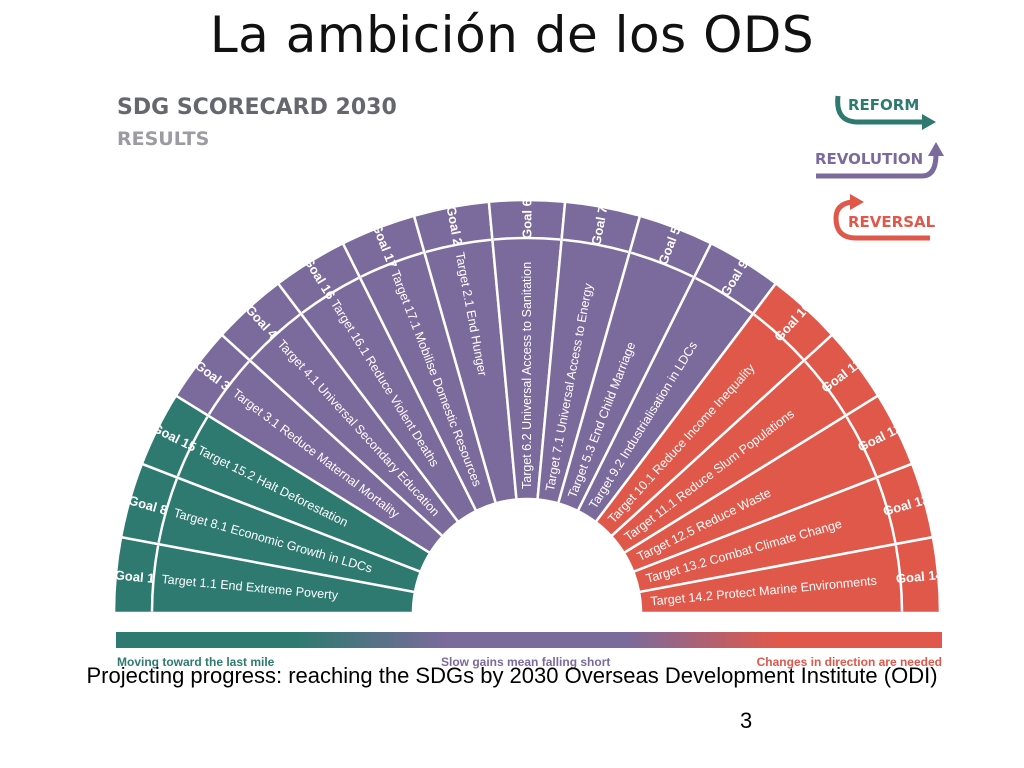  Describe the element at coordinates (455, 226) in the screenshot. I see `goal-label: Goal 2` at that location.